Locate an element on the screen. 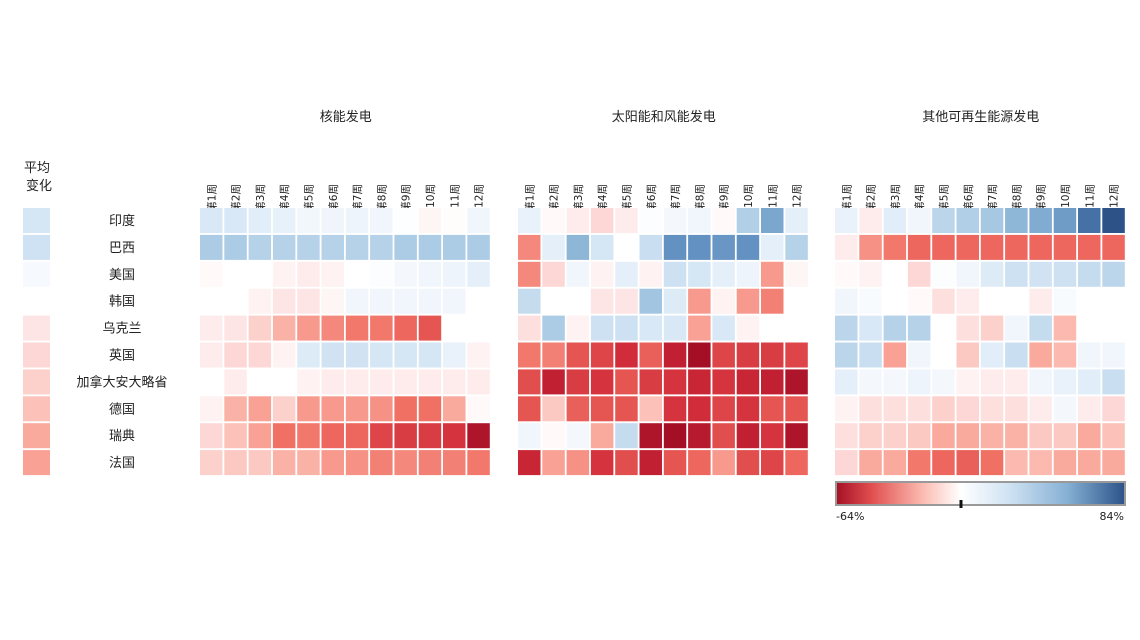 This screenshot has height=640, width=1140. country-label: 美国 is located at coordinates (122, 275).